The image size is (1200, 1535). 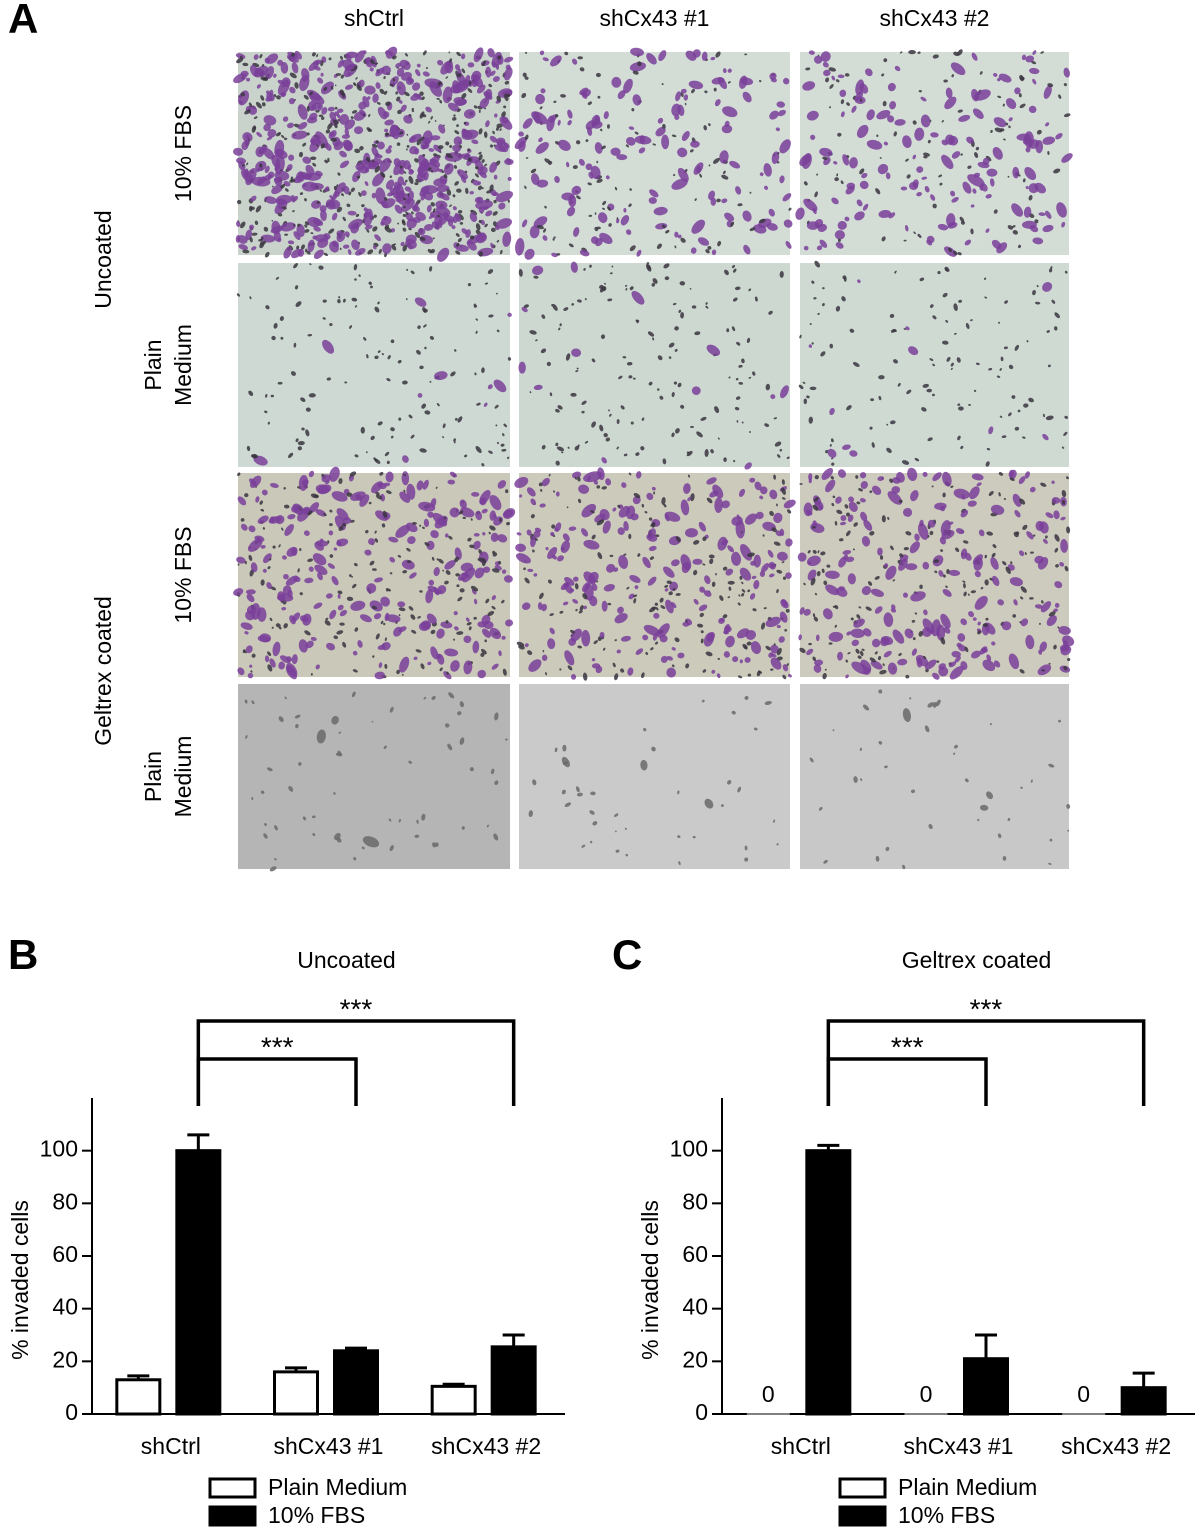 What do you see at coordinates (59, 1149) in the screenshot?
I see `y-tick-label: 100` at bounding box center [59, 1149].